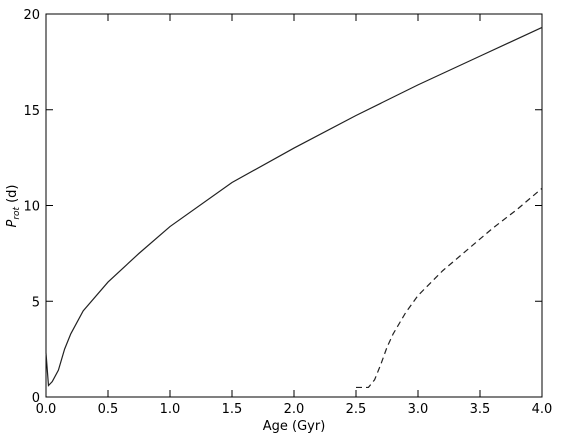 This screenshot has height=445, width=561. What do you see at coordinates (31, 111) in the screenshot?
I see `y-tick-label: 15` at bounding box center [31, 111].